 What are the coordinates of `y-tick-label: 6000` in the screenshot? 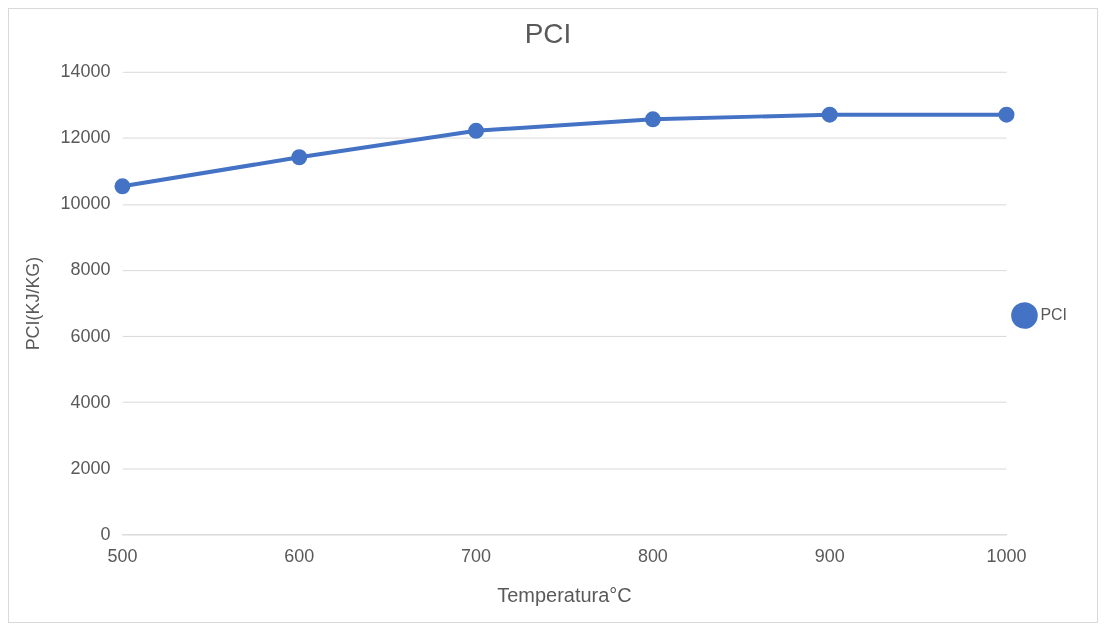 It's located at (90, 335).